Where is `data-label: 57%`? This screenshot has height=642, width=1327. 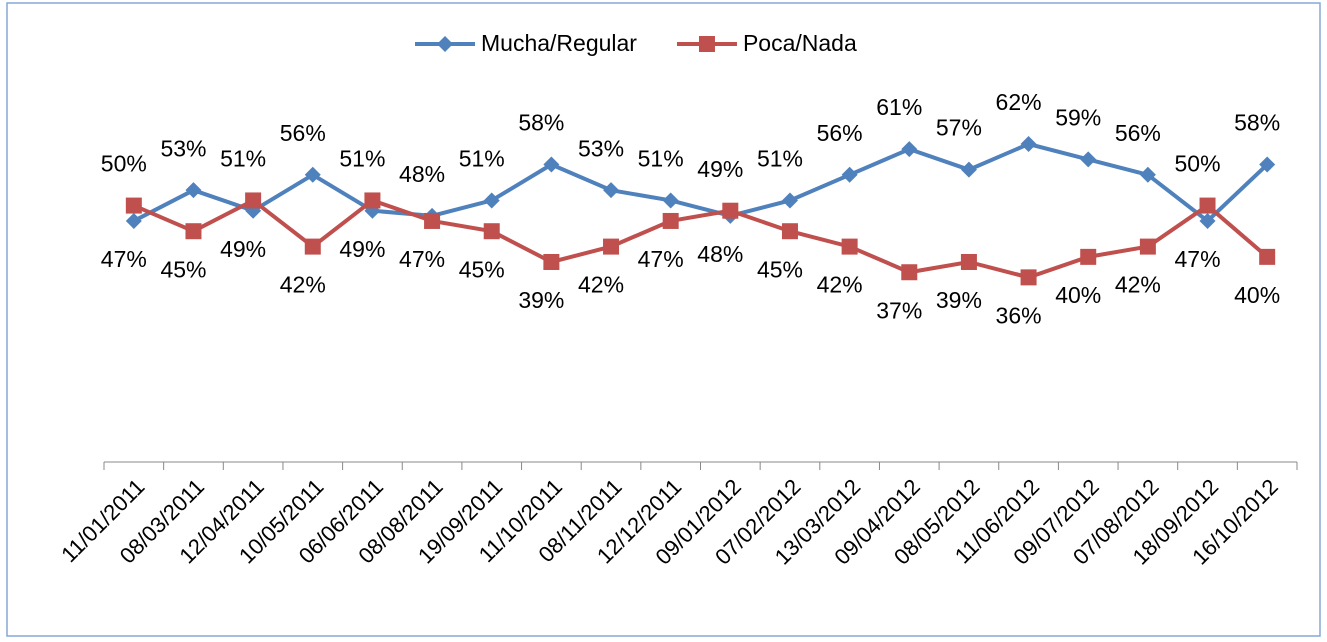
data-label: 57% is located at coordinates (959, 128).